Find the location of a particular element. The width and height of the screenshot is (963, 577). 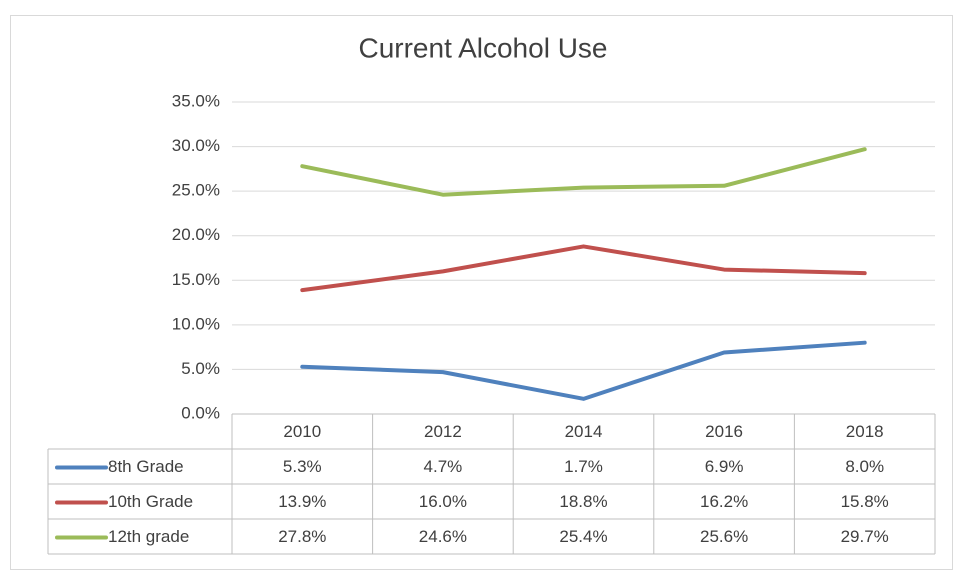

x-tick-label: 2014 is located at coordinates (584, 431).